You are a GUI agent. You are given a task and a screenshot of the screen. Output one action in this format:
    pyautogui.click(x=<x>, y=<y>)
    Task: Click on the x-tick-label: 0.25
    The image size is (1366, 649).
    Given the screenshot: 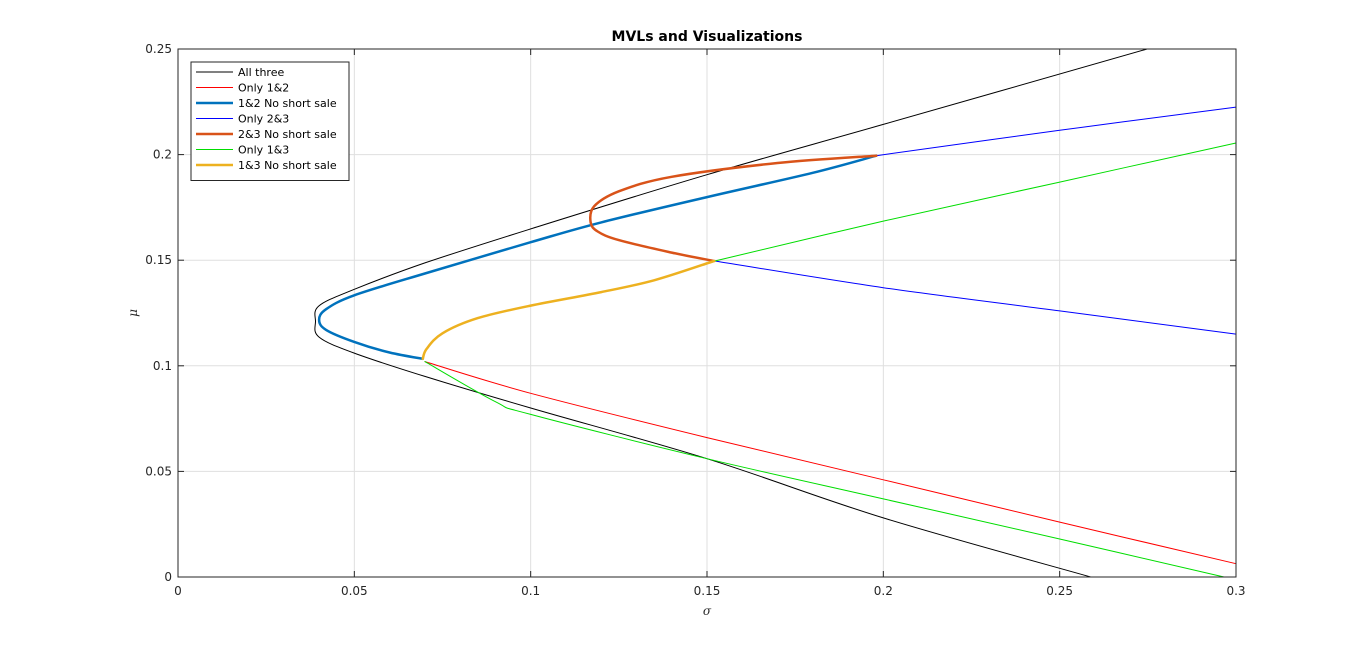 What is the action you would take?
    pyautogui.click(x=1059, y=591)
    